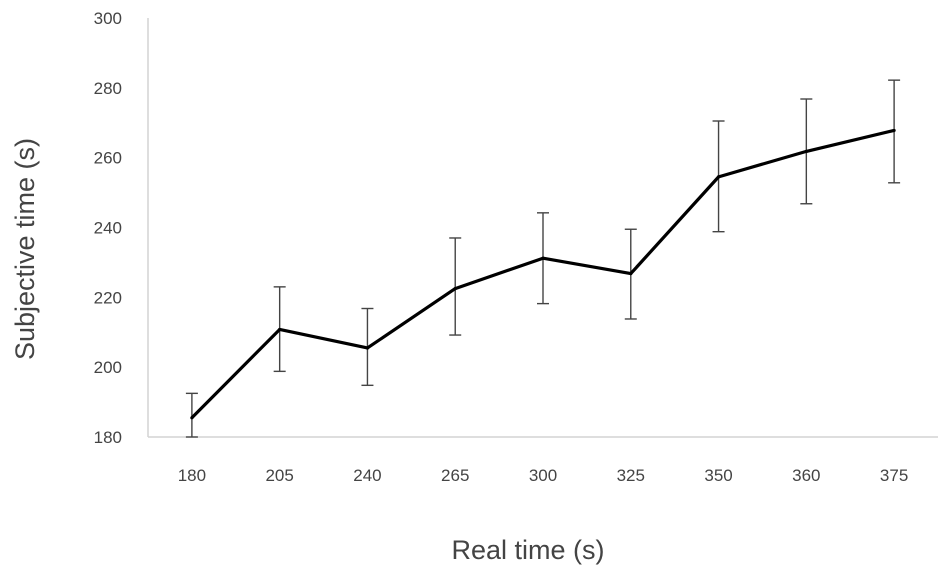 Image resolution: width=950 pixels, height=572 pixels. Describe the element at coordinates (108, 367) in the screenshot. I see `y-tick-label: 200` at that location.